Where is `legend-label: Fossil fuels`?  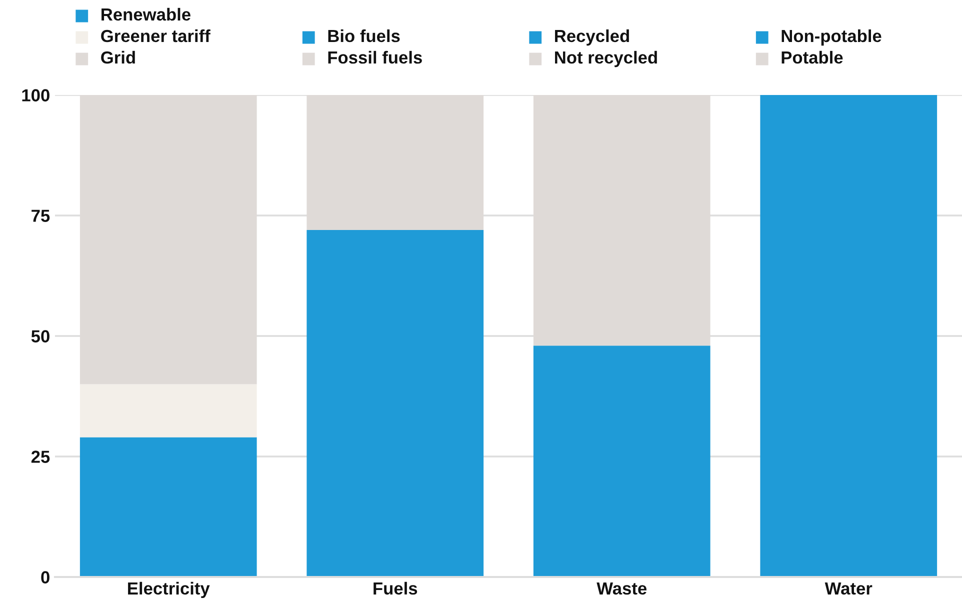 legend-label: Fossil fuels is located at coordinates (375, 57).